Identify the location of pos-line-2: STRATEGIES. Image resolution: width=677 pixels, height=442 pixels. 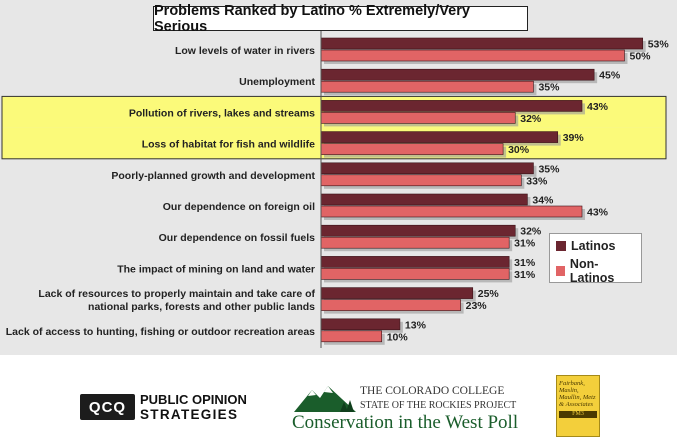
(189, 414).